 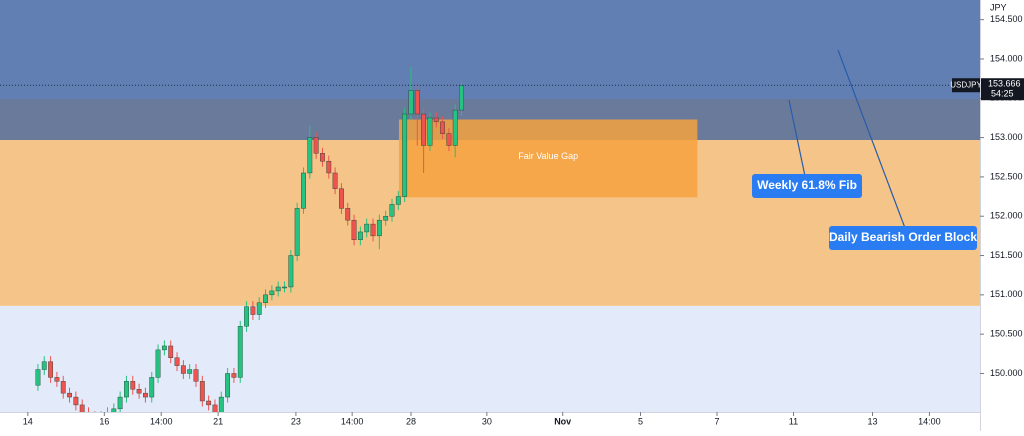 I want to click on x-tick-label: 5, so click(x=640, y=421).